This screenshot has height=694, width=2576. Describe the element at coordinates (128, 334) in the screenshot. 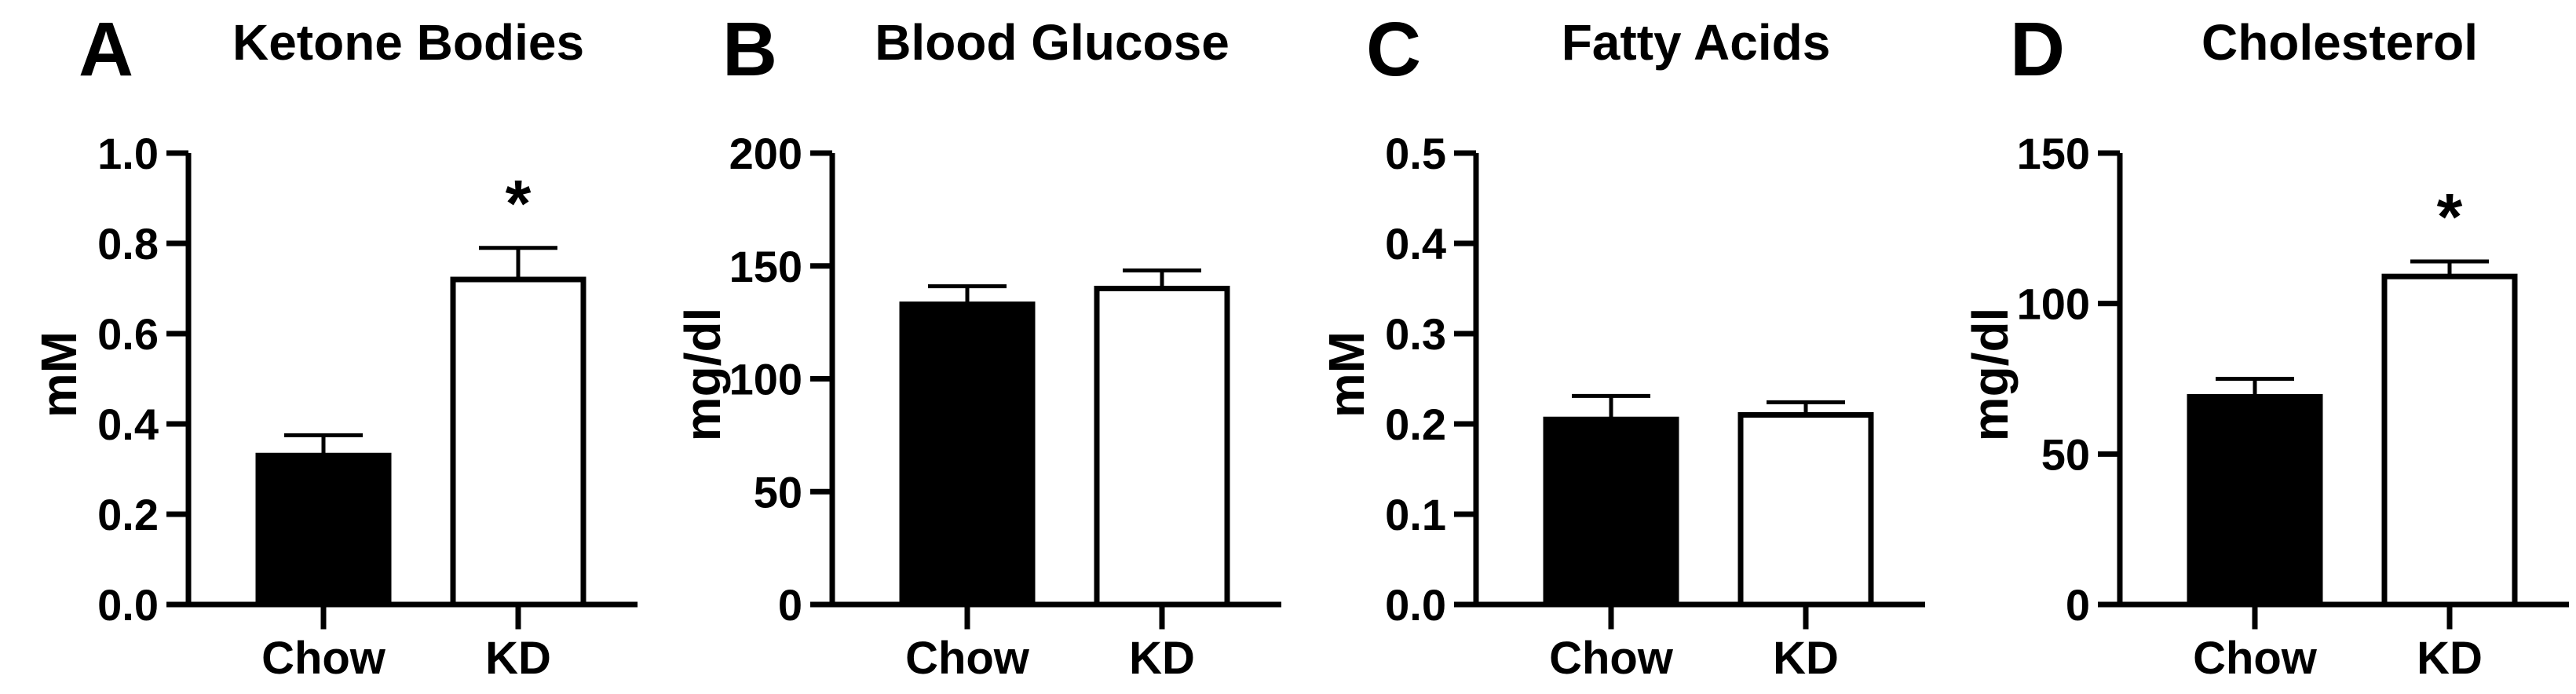

I see `y-tick-label: 0.6` at that location.